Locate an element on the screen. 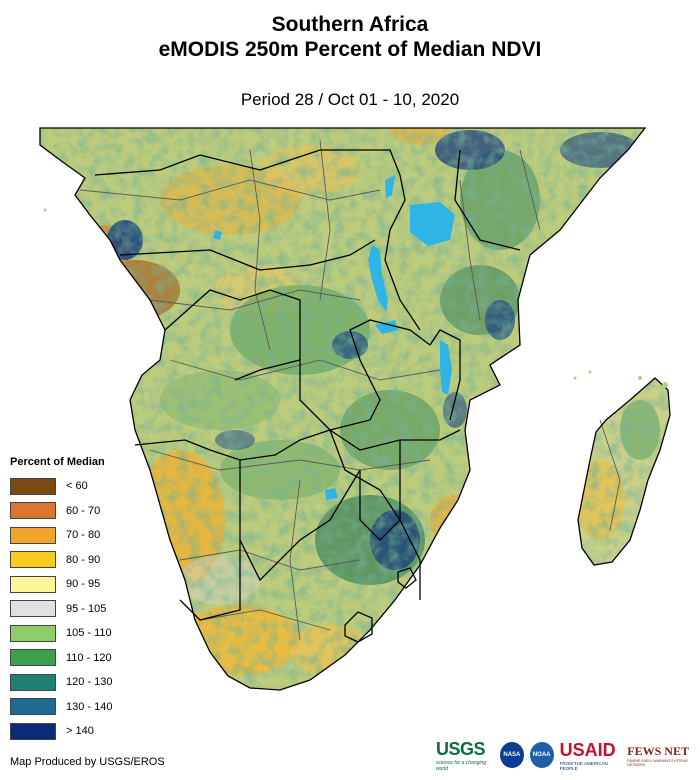 The height and width of the screenshot is (780, 700). legend-label: 130 - 140 is located at coordinates (89, 706).